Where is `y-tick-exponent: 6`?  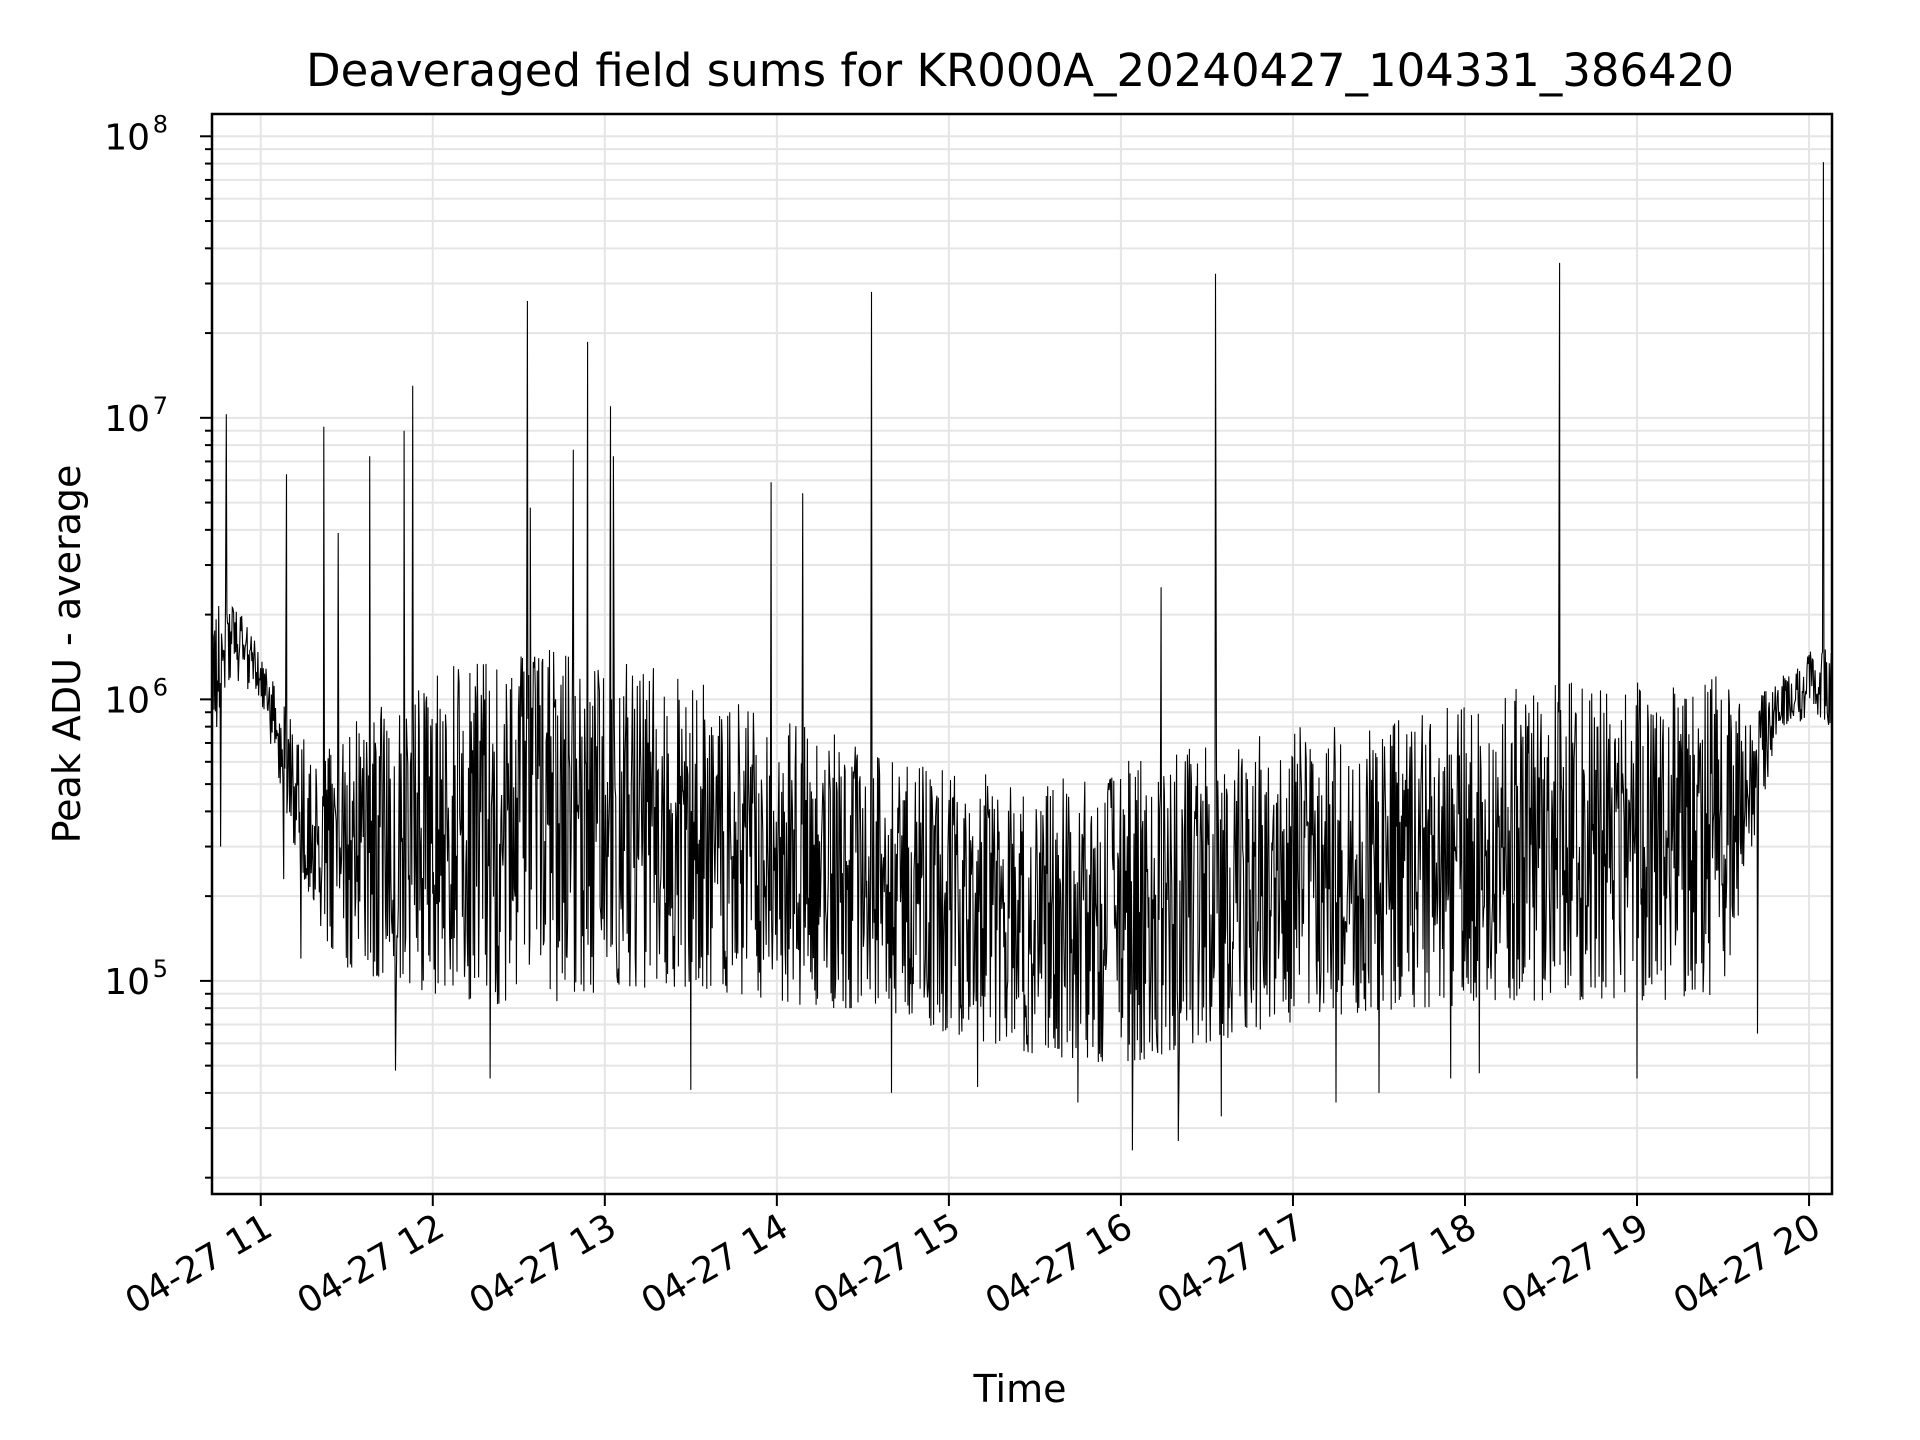
y-tick-exponent: 6 is located at coordinates (160, 687).